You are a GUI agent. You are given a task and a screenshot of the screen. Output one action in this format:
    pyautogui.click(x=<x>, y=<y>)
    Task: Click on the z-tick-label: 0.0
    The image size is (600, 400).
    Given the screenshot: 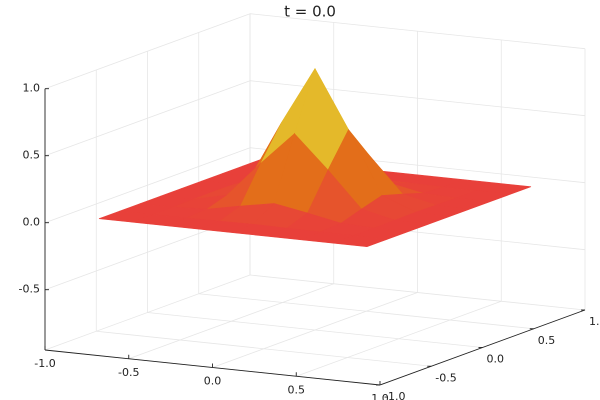 What is the action you would take?
    pyautogui.click(x=32, y=222)
    